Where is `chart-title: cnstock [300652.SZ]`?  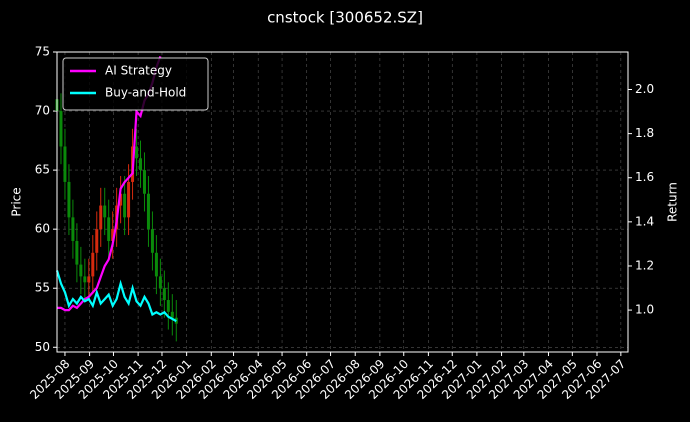 chart-title: cnstock [300652.SZ] is located at coordinates (345, 18).